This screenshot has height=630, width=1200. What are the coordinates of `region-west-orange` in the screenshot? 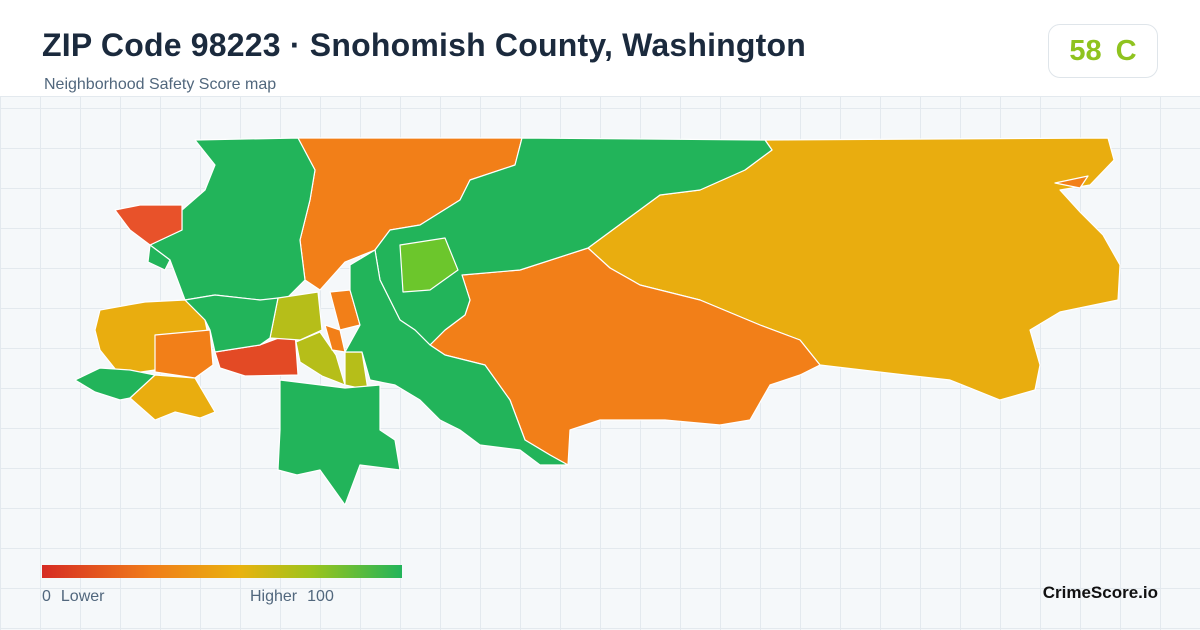 It's located at (148, 225).